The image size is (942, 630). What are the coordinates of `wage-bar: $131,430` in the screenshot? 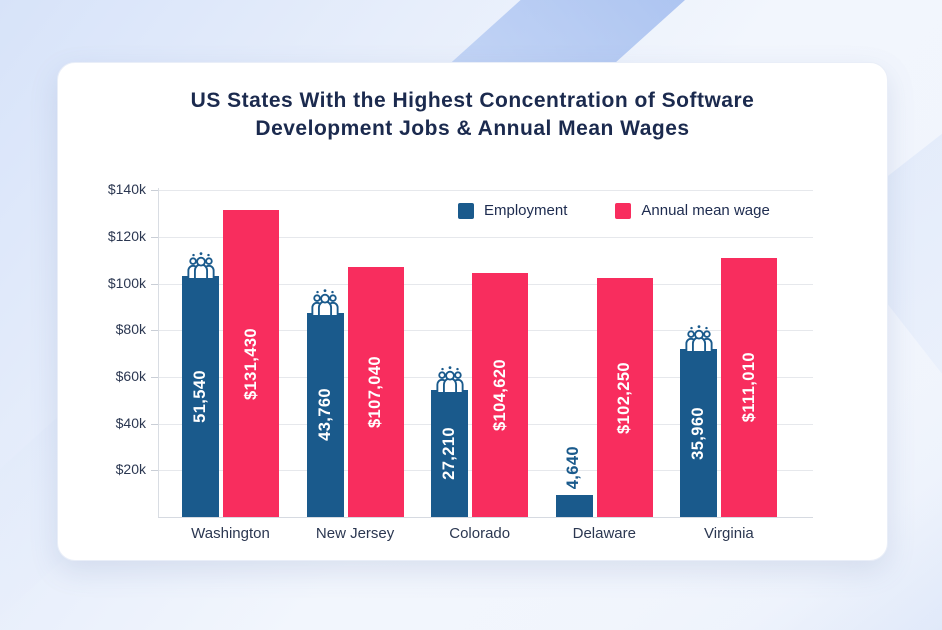 It's located at (251, 363).